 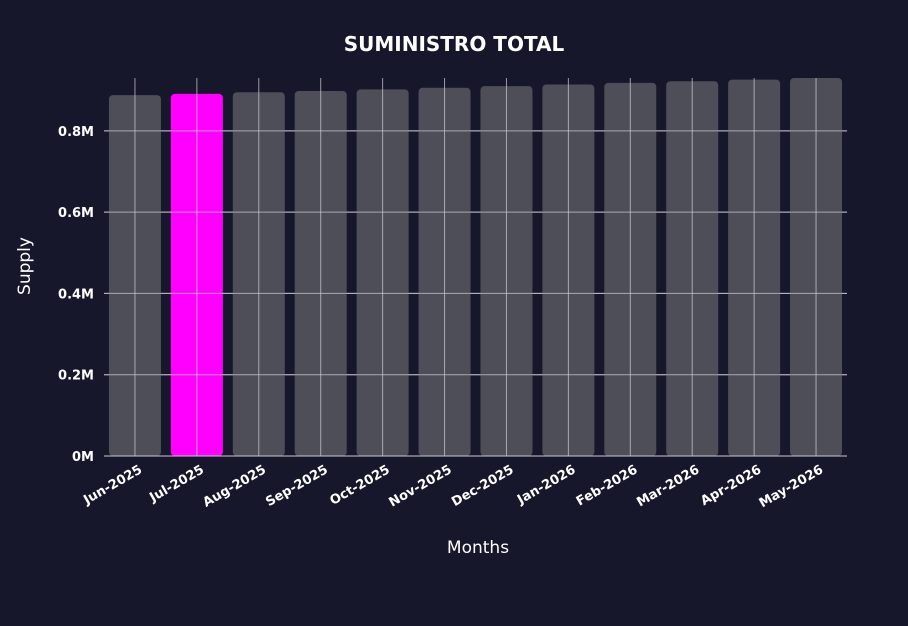 I want to click on y-tick-label: 0.4M, so click(x=76, y=294).